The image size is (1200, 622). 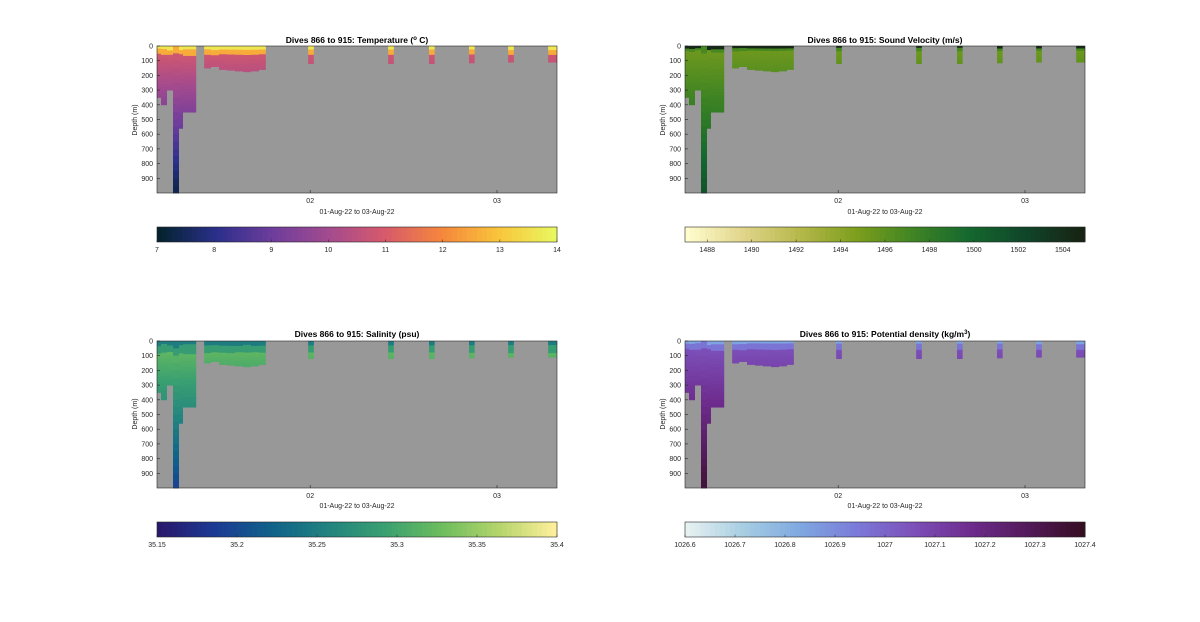 I want to click on colorbar-tick-label: 1027, so click(x=885, y=545).